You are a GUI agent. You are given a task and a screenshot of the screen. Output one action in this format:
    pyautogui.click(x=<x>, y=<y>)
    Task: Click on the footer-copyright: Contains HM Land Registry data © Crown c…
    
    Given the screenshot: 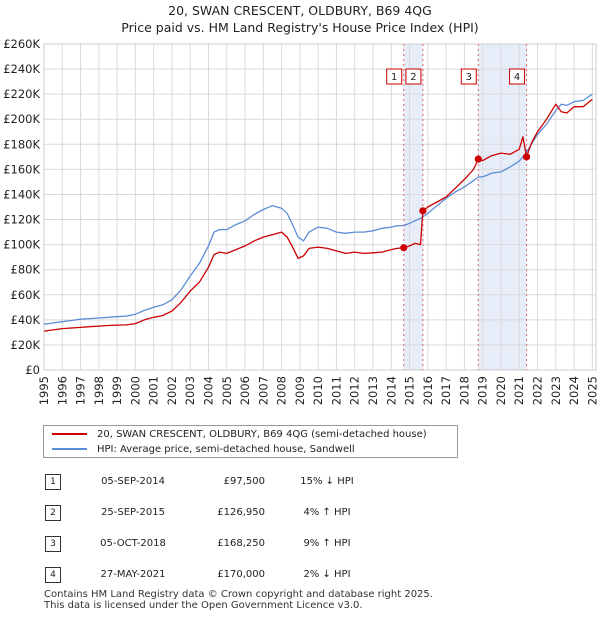 What is the action you would take?
    pyautogui.click(x=238, y=594)
    